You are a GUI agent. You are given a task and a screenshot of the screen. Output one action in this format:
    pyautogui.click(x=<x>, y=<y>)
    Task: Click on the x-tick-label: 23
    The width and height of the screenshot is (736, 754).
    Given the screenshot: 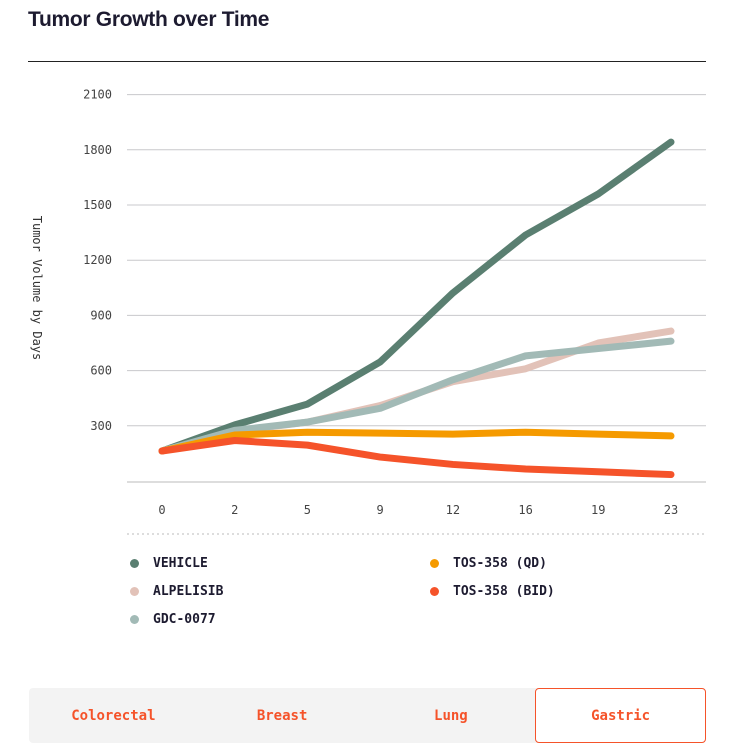 What is the action you would take?
    pyautogui.click(x=671, y=510)
    